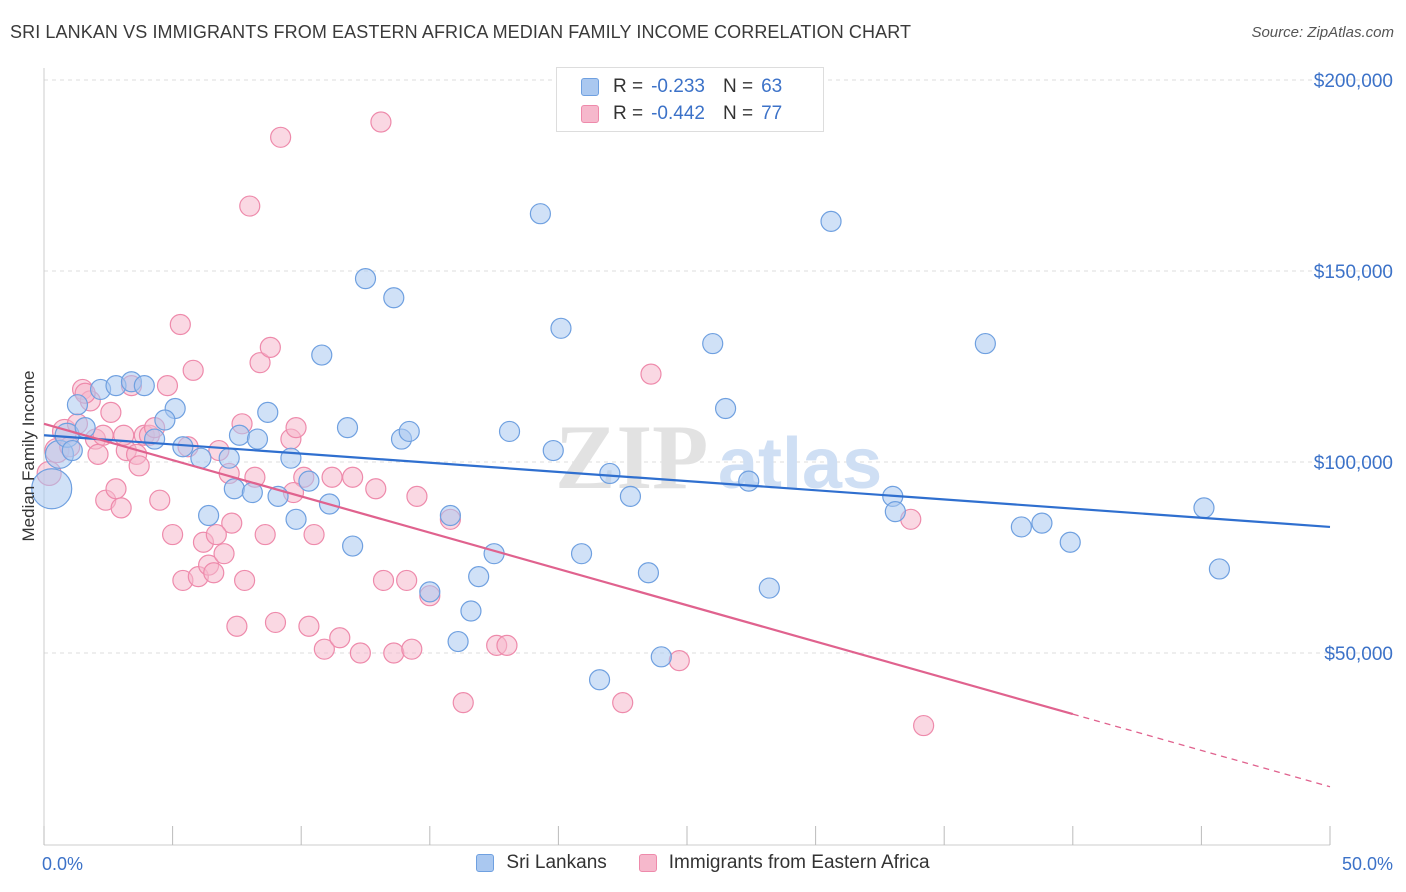 The image size is (1406, 892). What do you see at coordinates (738, 86) in the screenshot?
I see `legend-n-label: N =` at bounding box center [738, 86].